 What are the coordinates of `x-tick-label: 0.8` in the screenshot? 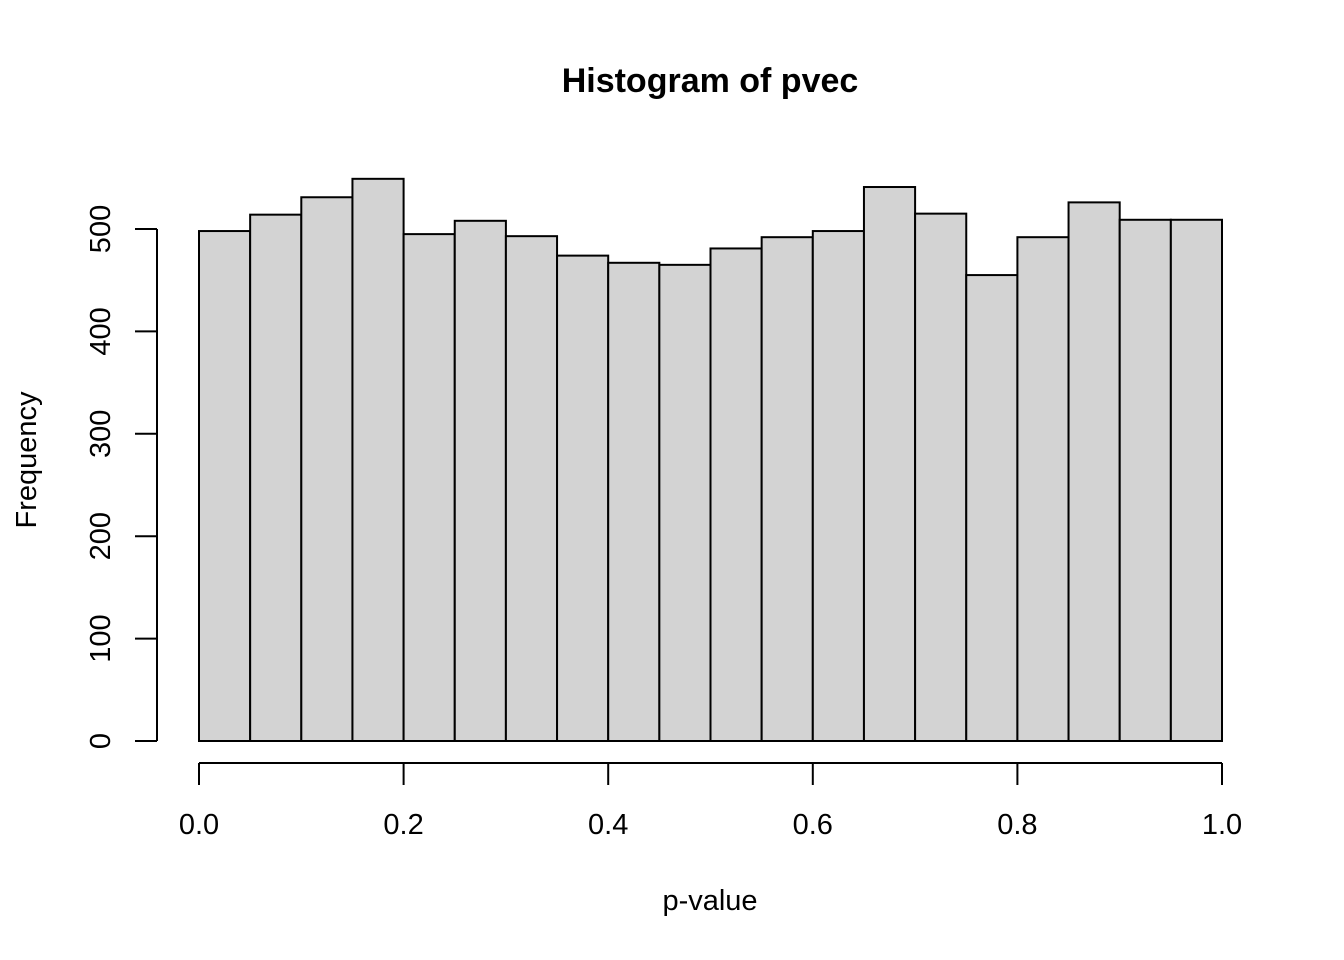 It's located at (1017, 825).